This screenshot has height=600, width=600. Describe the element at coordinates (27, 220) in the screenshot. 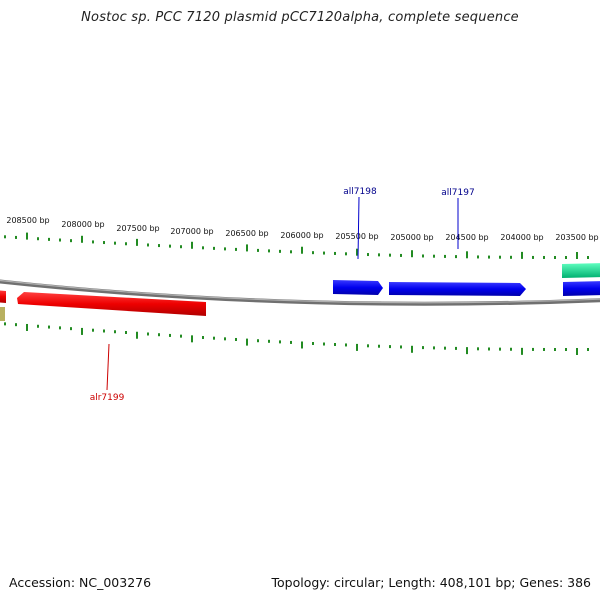

I see `scale-label-208500: 208500 bp` at that location.